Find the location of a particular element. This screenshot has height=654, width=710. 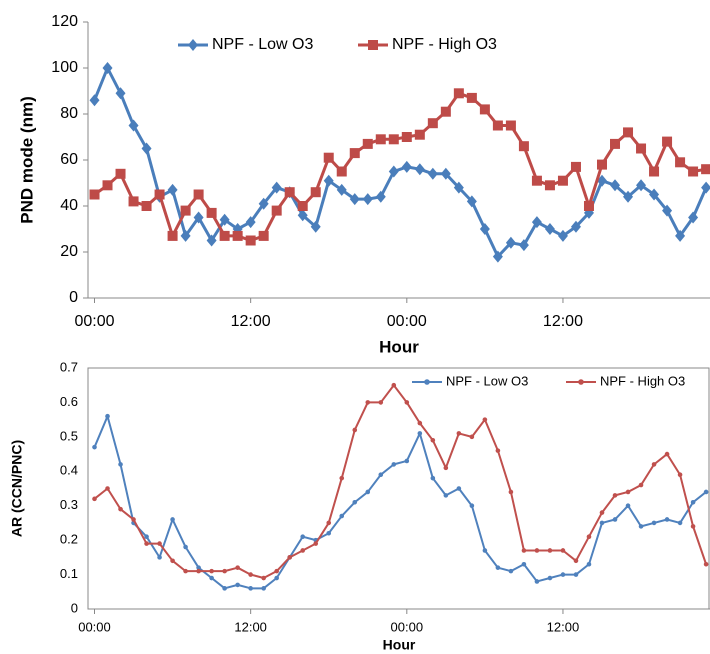

y-tick-label: 0 is located at coordinates (74, 607).